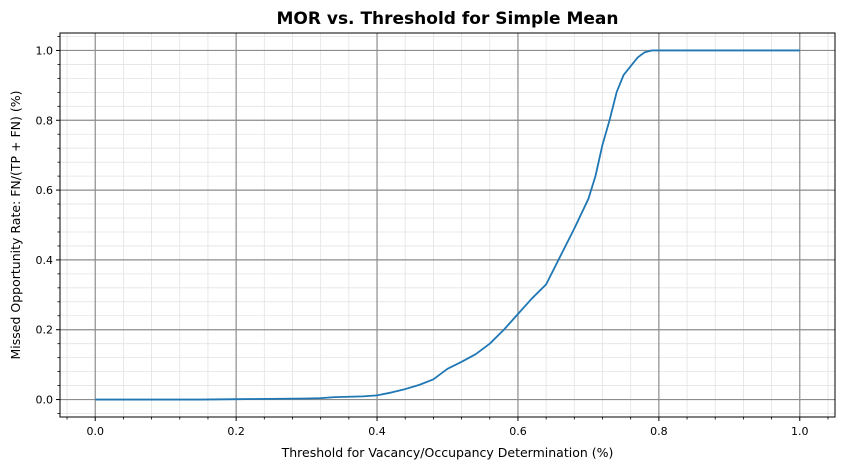  I want to click on y-tick-label: 0.8, so click(45, 120).